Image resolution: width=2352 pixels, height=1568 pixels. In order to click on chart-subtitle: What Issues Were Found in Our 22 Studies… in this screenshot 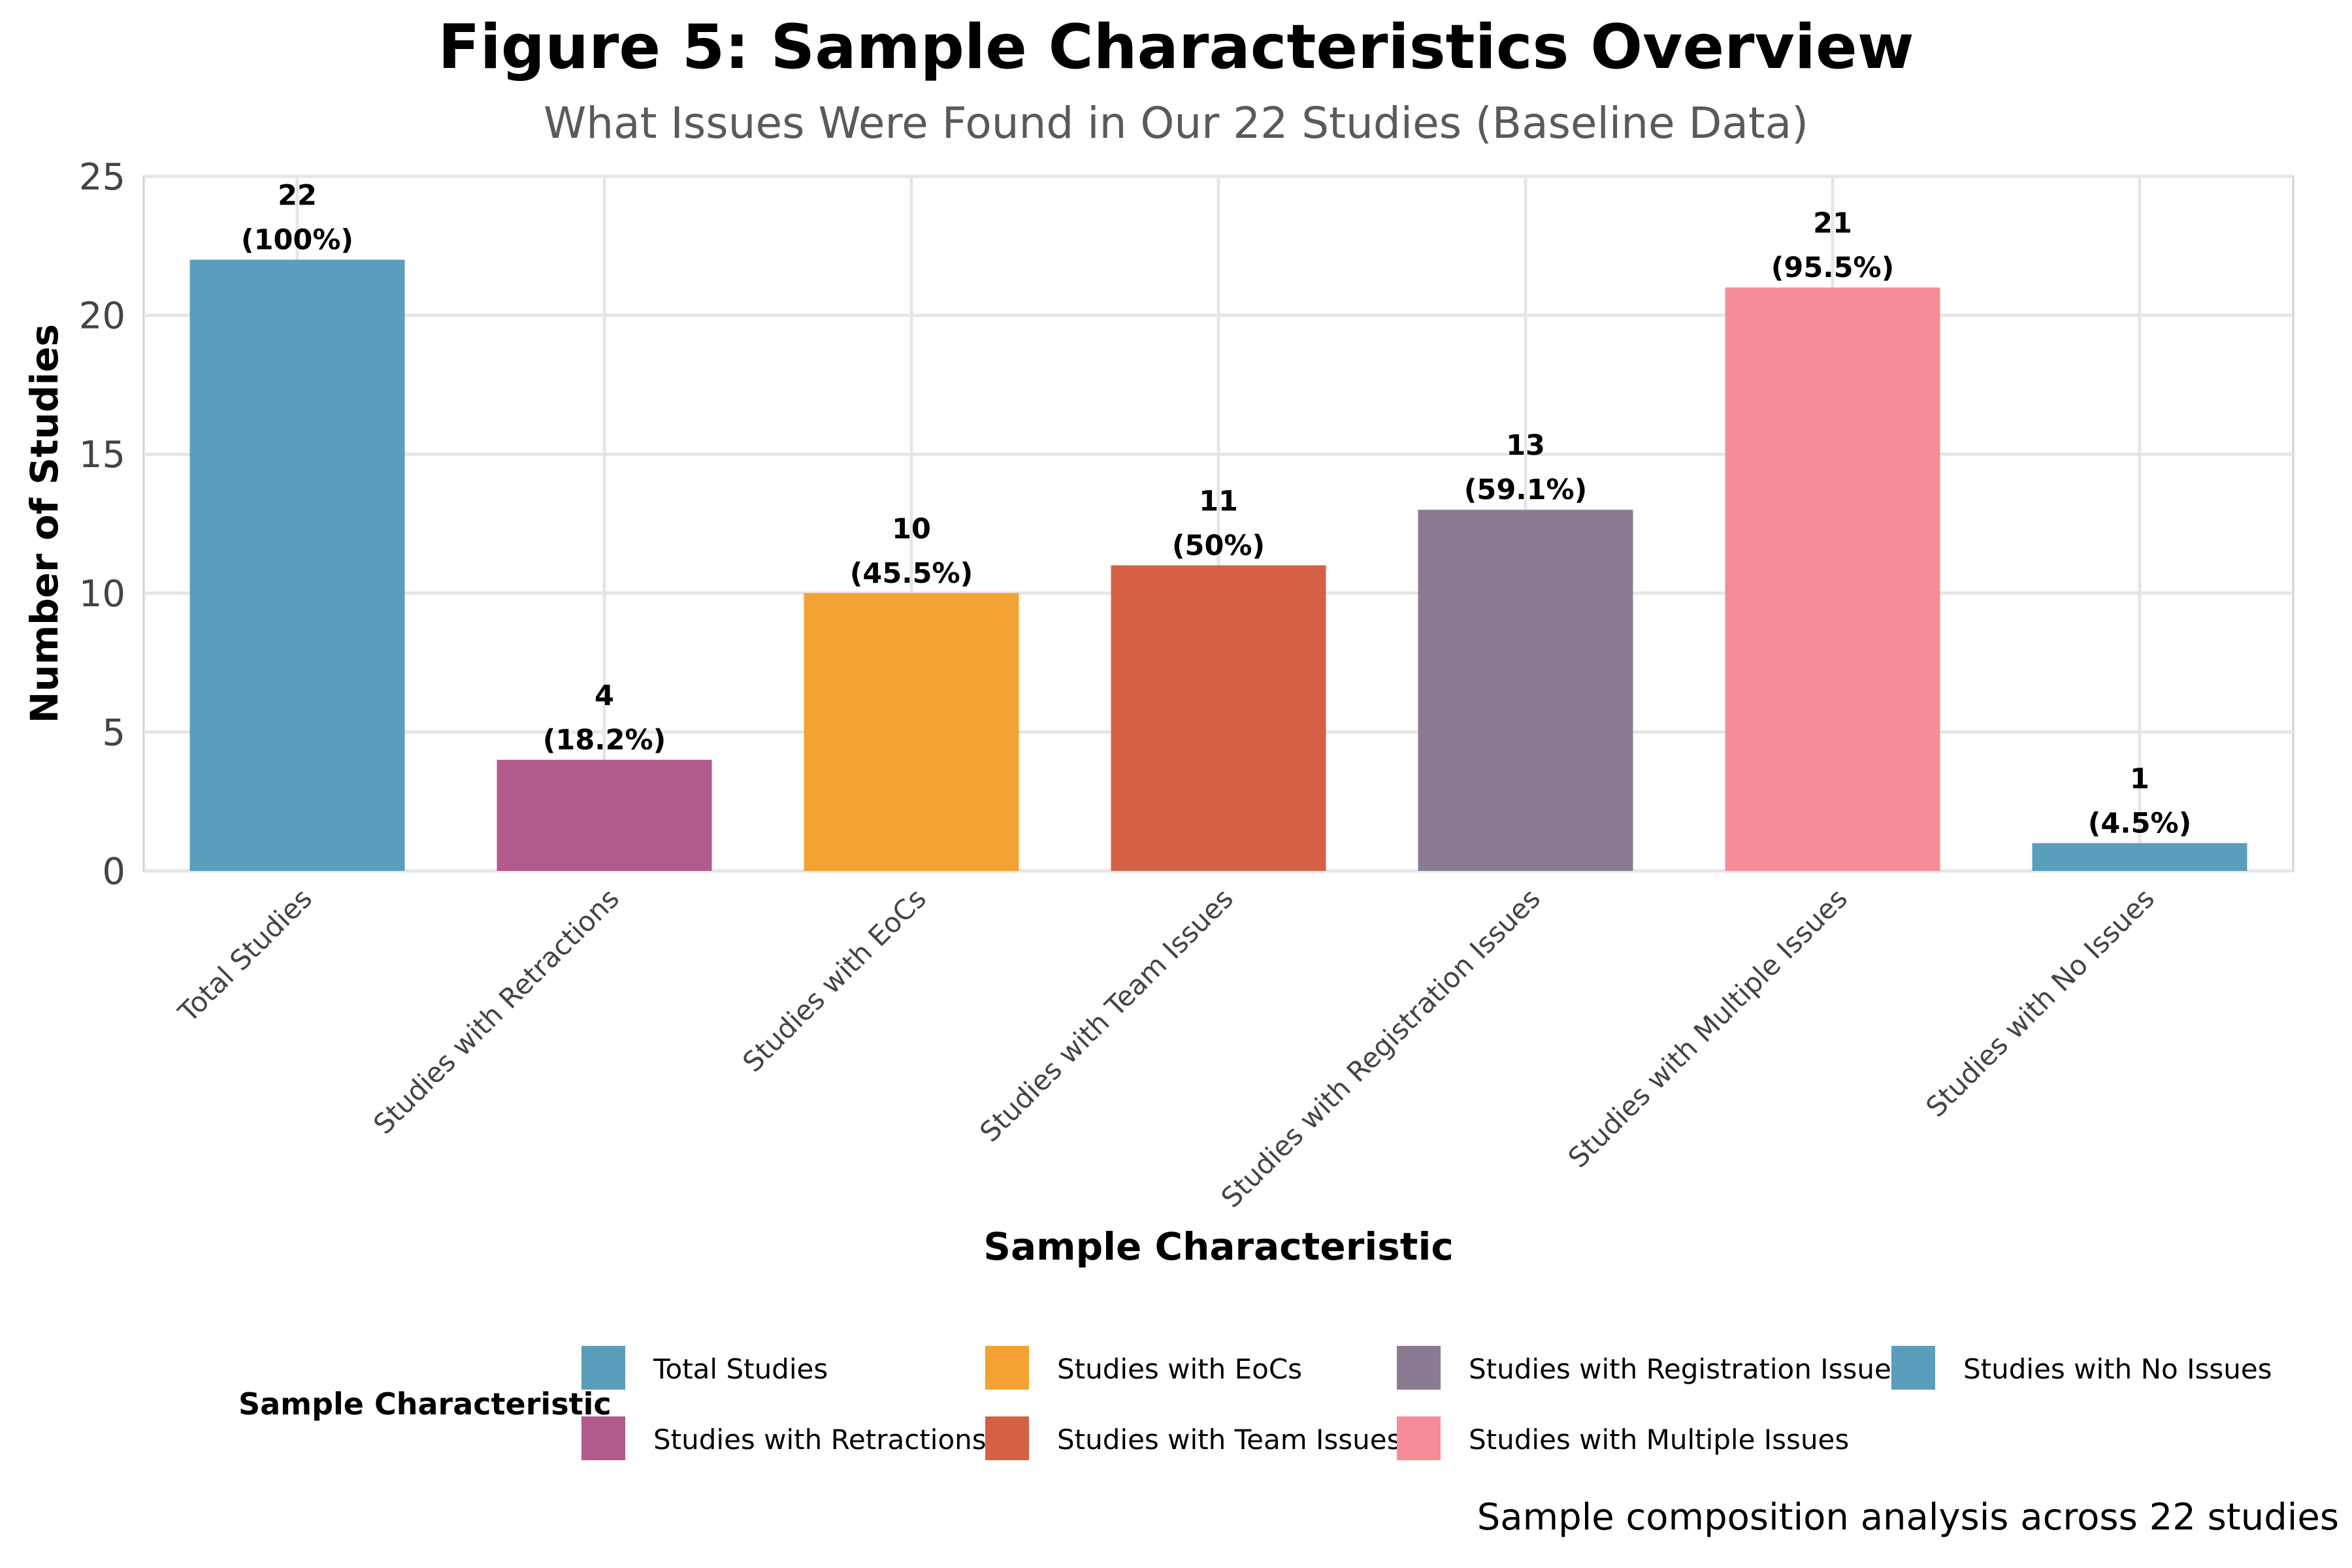, I will do `click(1176, 123)`.